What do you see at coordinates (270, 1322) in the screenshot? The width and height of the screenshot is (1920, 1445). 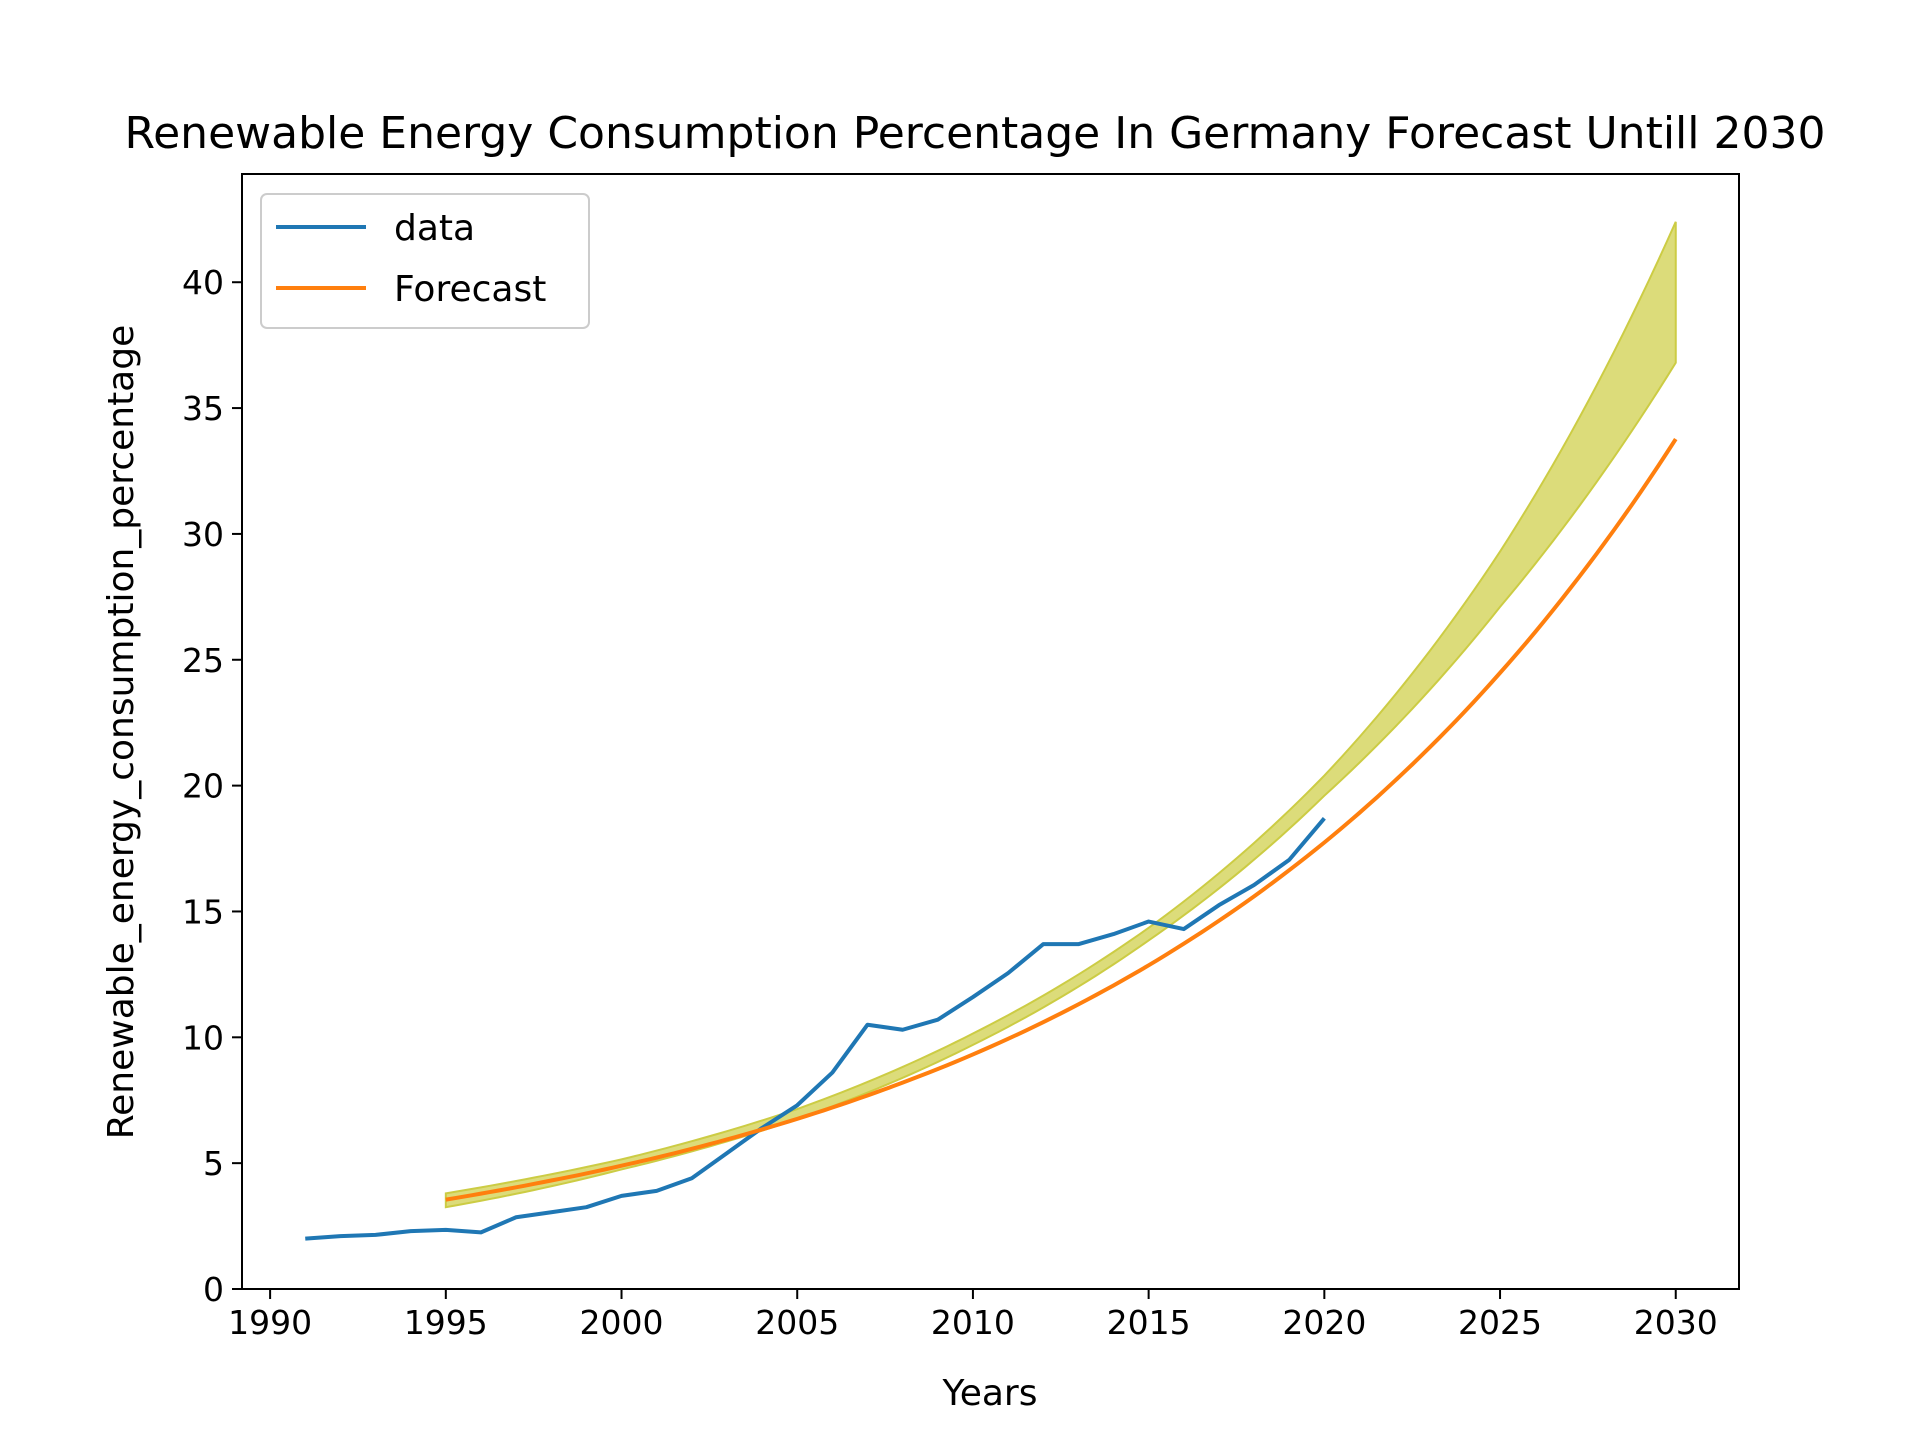 I see `x-tick-label: 1990` at bounding box center [270, 1322].